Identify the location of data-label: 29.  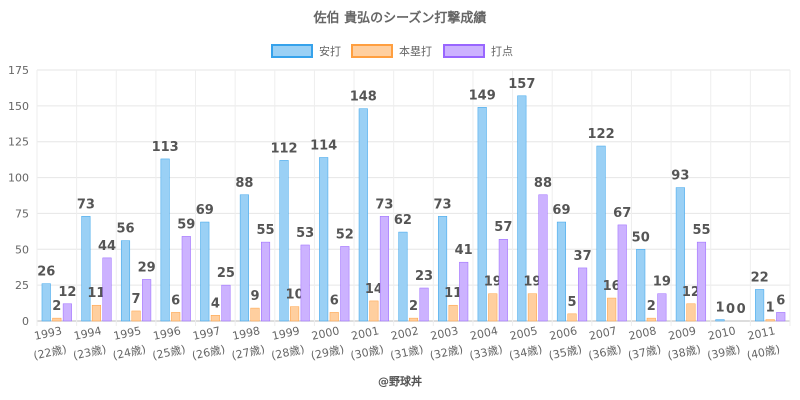
(147, 267).